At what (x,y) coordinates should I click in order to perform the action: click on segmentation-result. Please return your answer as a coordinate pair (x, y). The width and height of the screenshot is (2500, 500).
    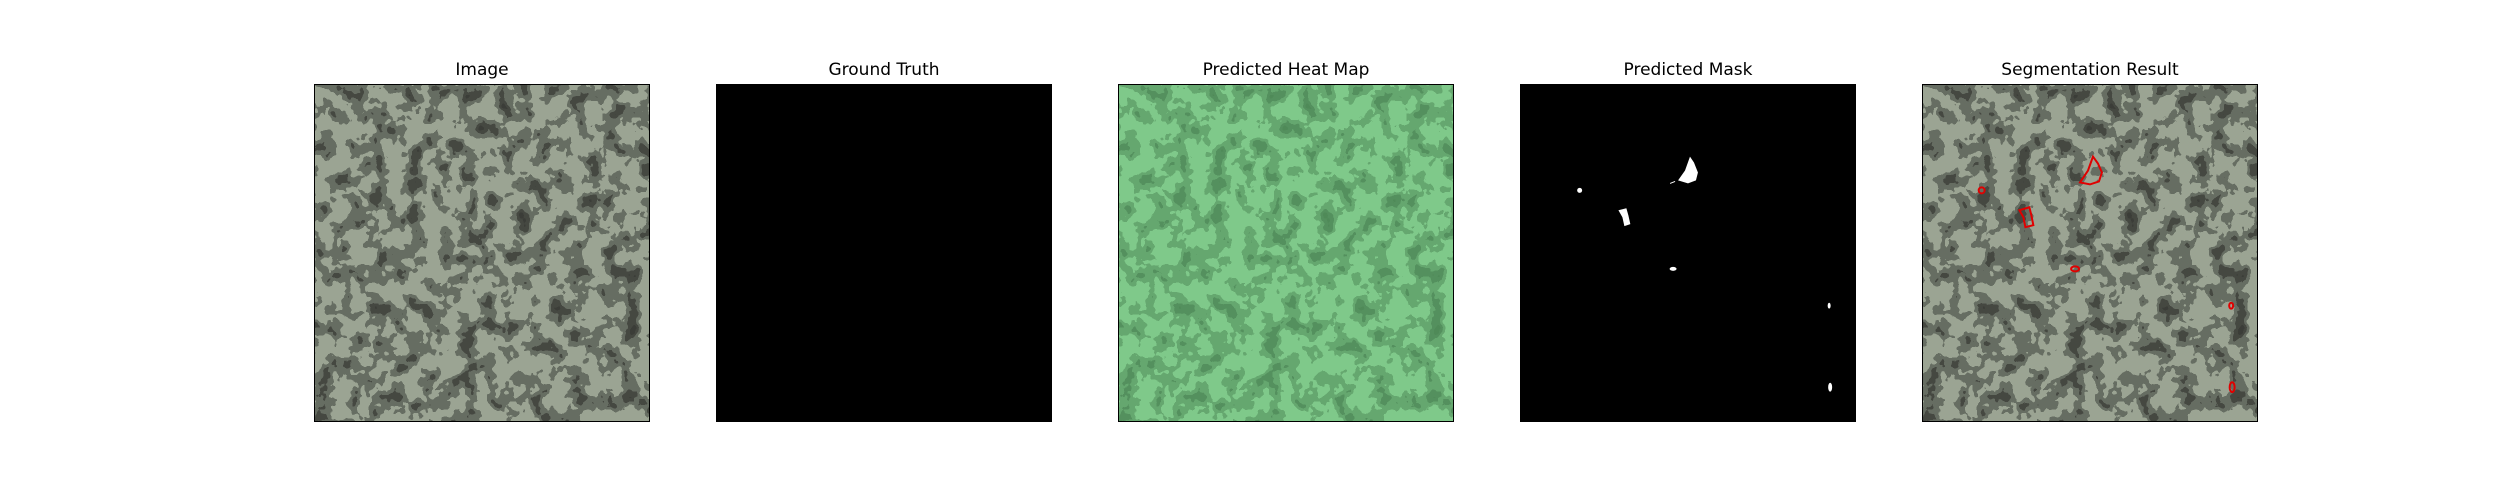
    Looking at the image, I should click on (2090, 253).